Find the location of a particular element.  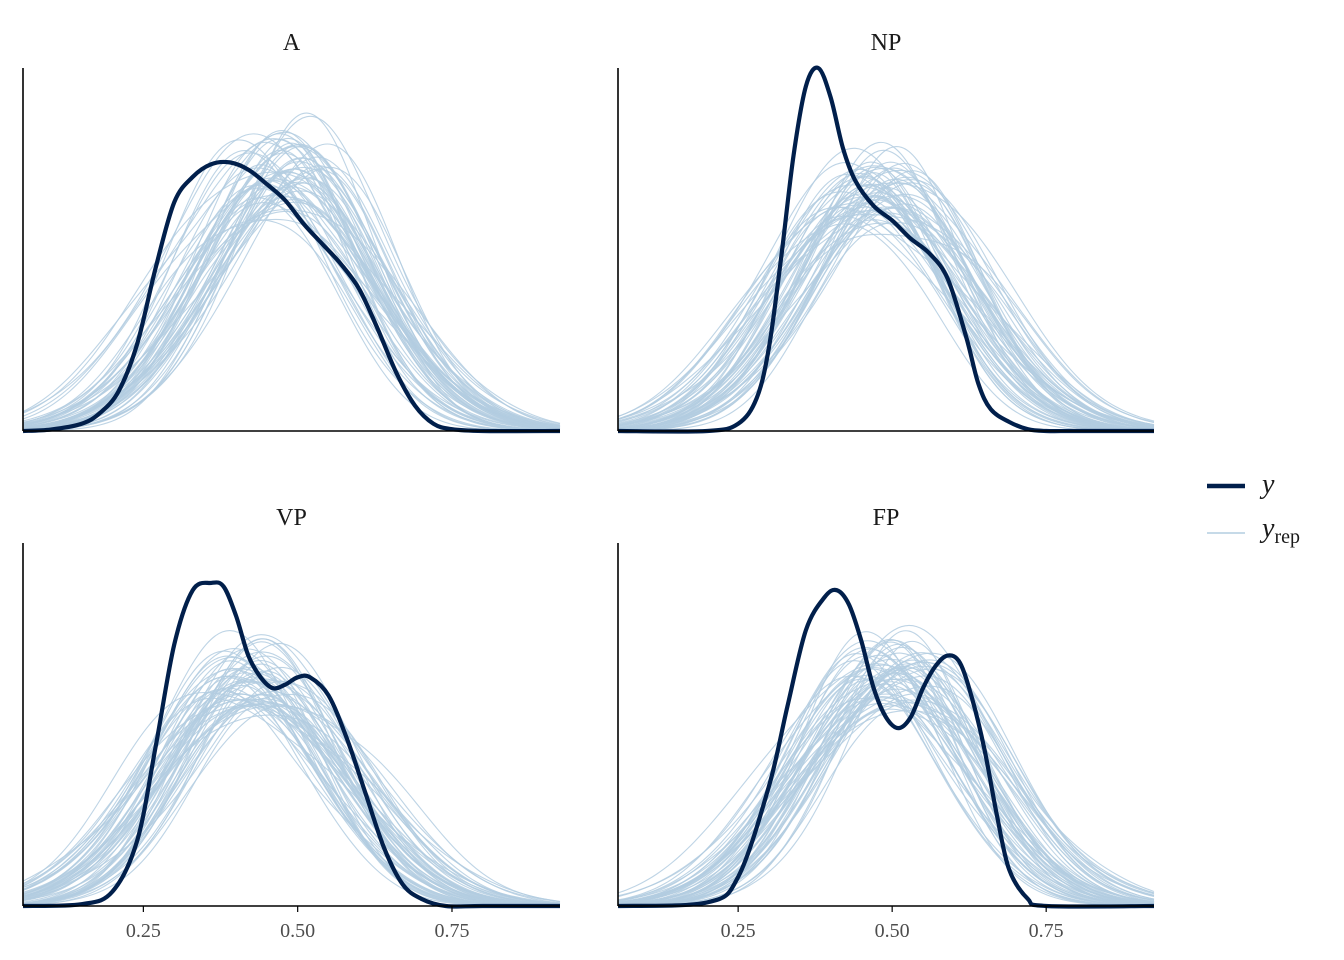

x-tick-label: 0.75 is located at coordinates (1046, 931).